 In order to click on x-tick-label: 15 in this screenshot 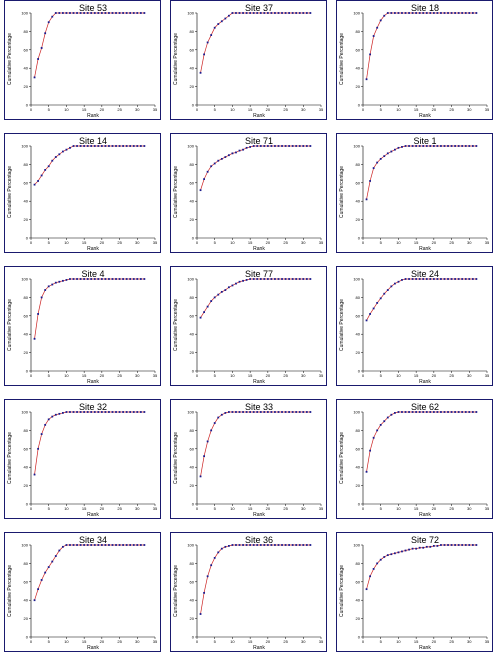, I will do `click(84, 109)`.